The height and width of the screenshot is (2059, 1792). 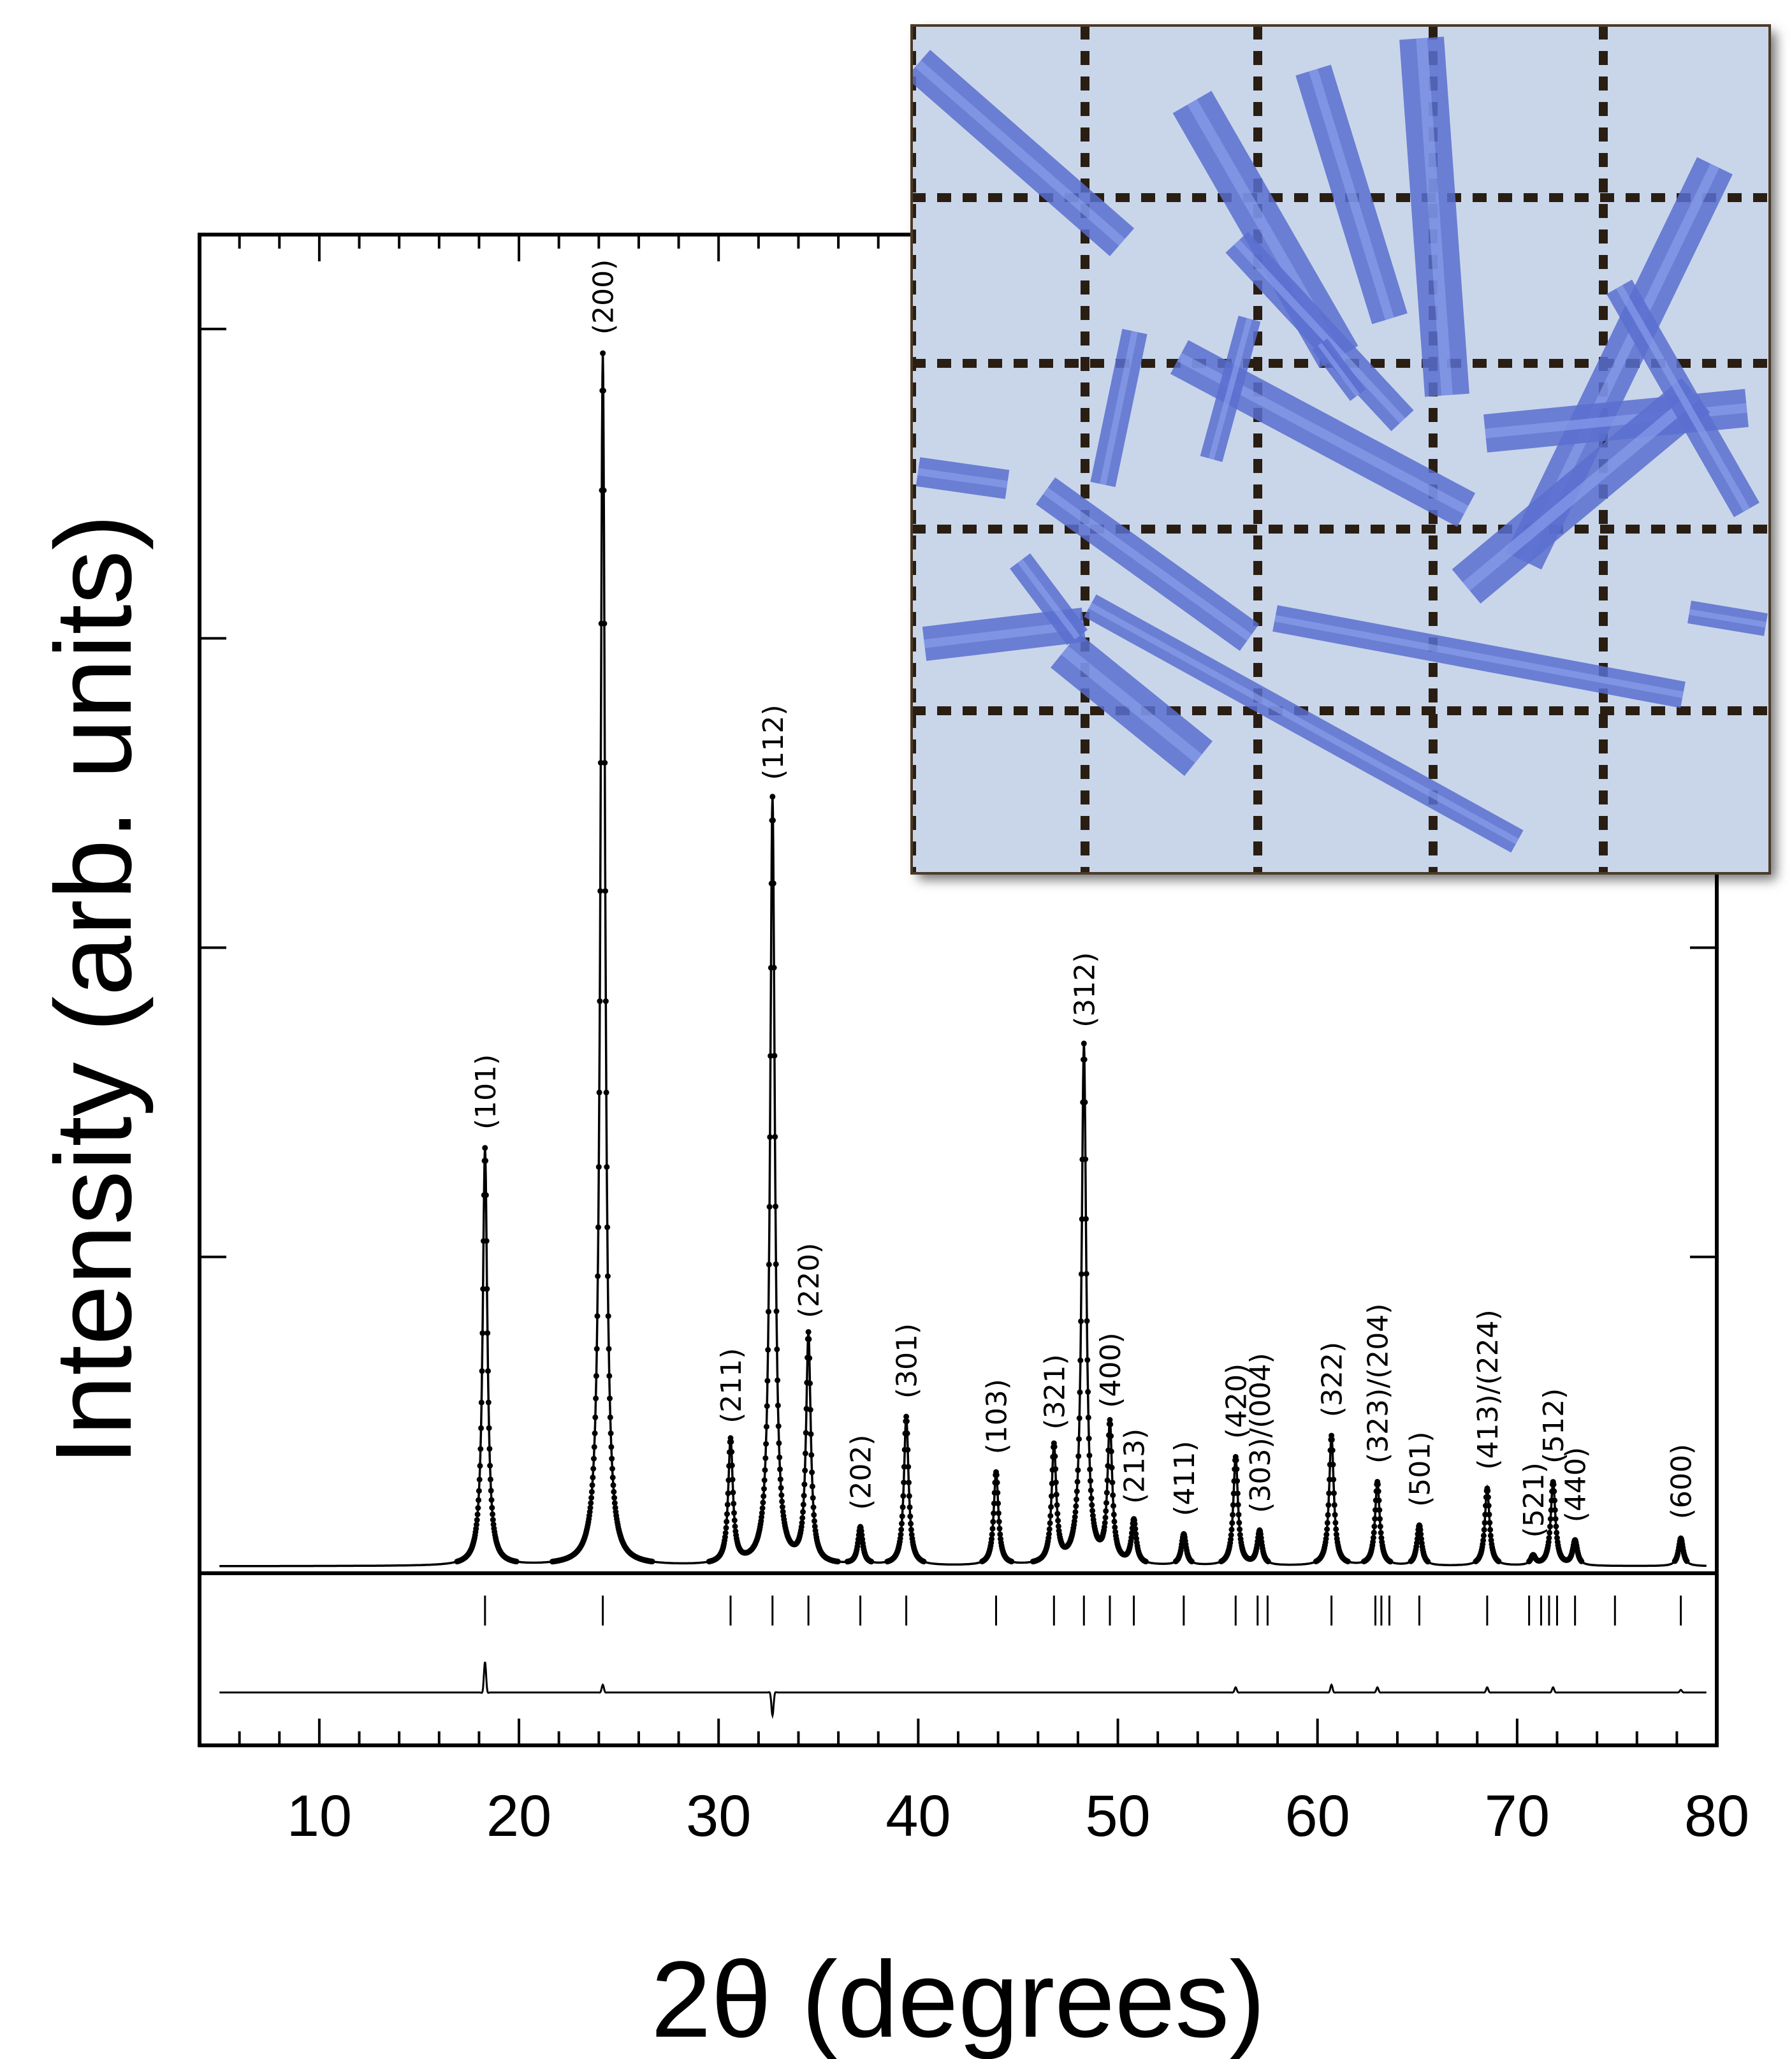 I want to click on peak-label: (420), so click(x=1236, y=1401).